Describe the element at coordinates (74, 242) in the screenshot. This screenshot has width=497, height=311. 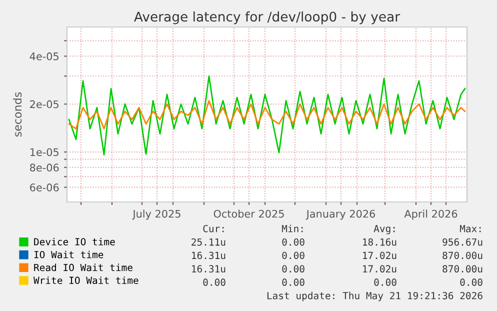
I see `legend-label: Device IO time` at that location.